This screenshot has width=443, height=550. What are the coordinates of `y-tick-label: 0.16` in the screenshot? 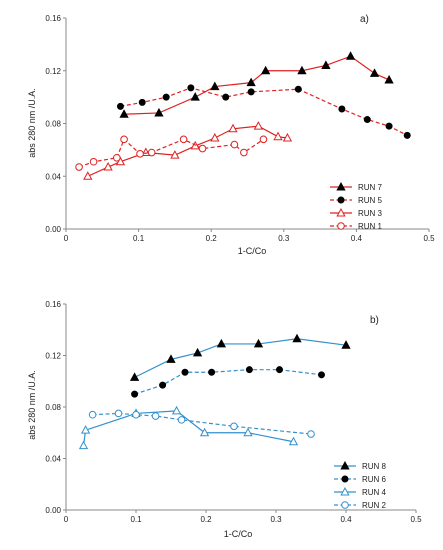 It's located at (53, 304).